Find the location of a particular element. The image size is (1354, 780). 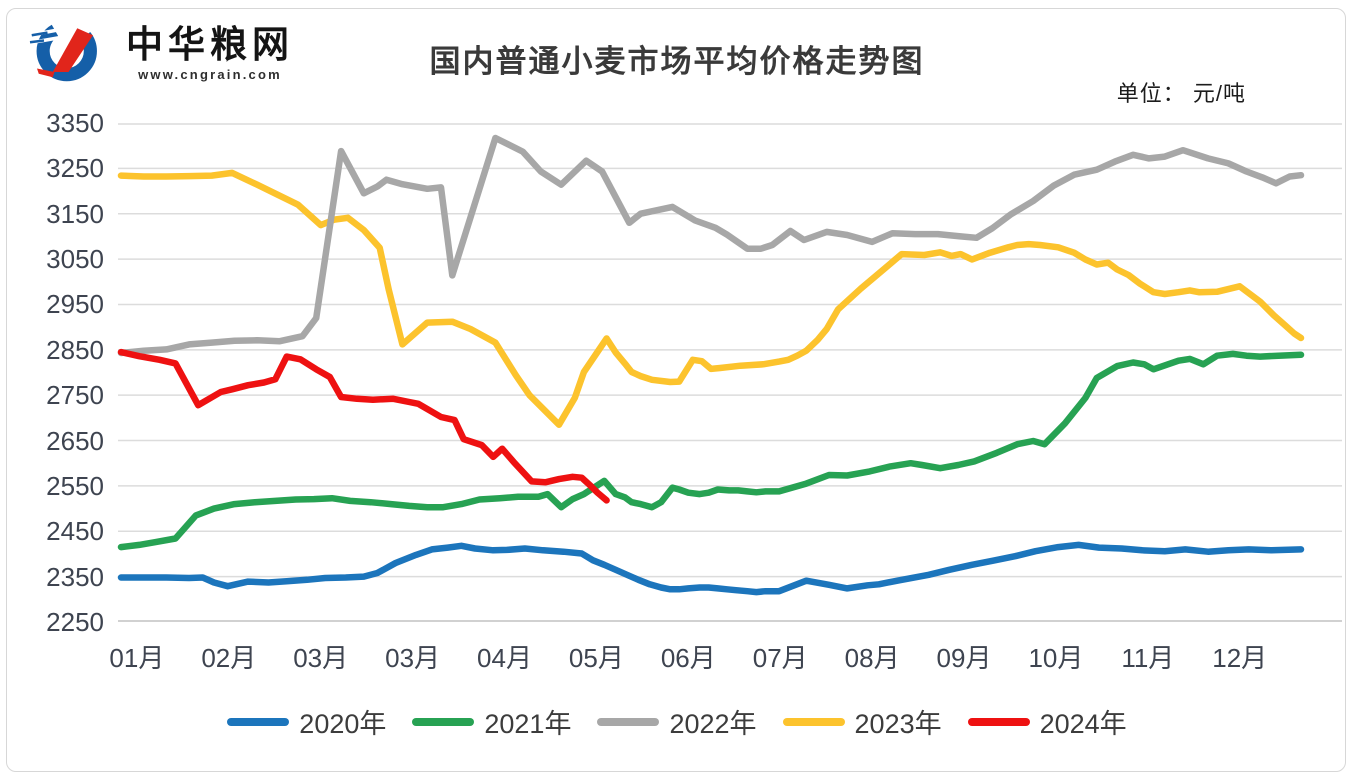

x-axis-tick-label: 10月 is located at coordinates (1056, 658).